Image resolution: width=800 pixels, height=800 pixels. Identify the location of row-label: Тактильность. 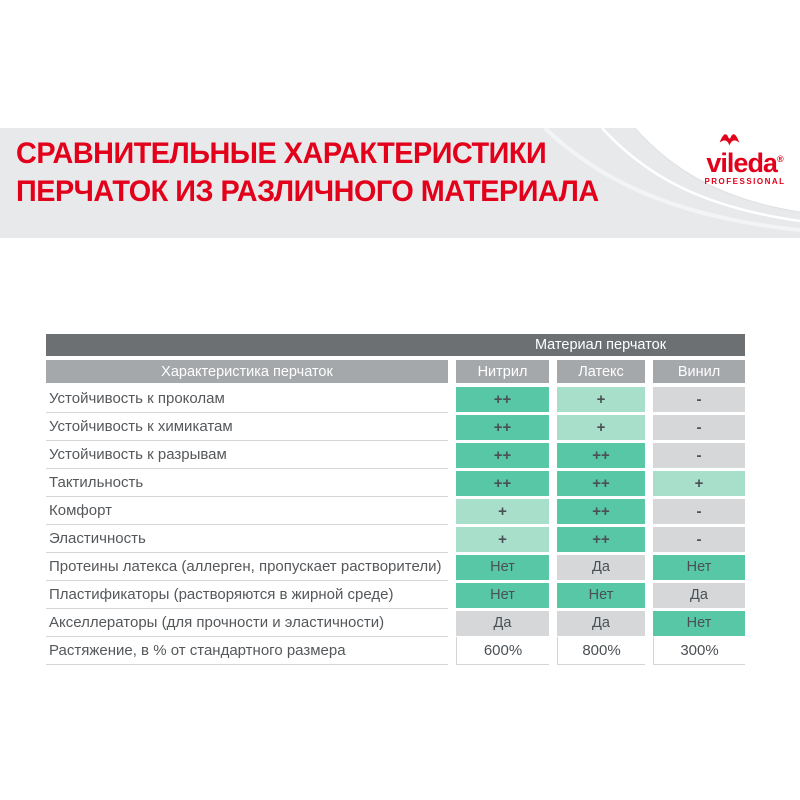
(247, 483).